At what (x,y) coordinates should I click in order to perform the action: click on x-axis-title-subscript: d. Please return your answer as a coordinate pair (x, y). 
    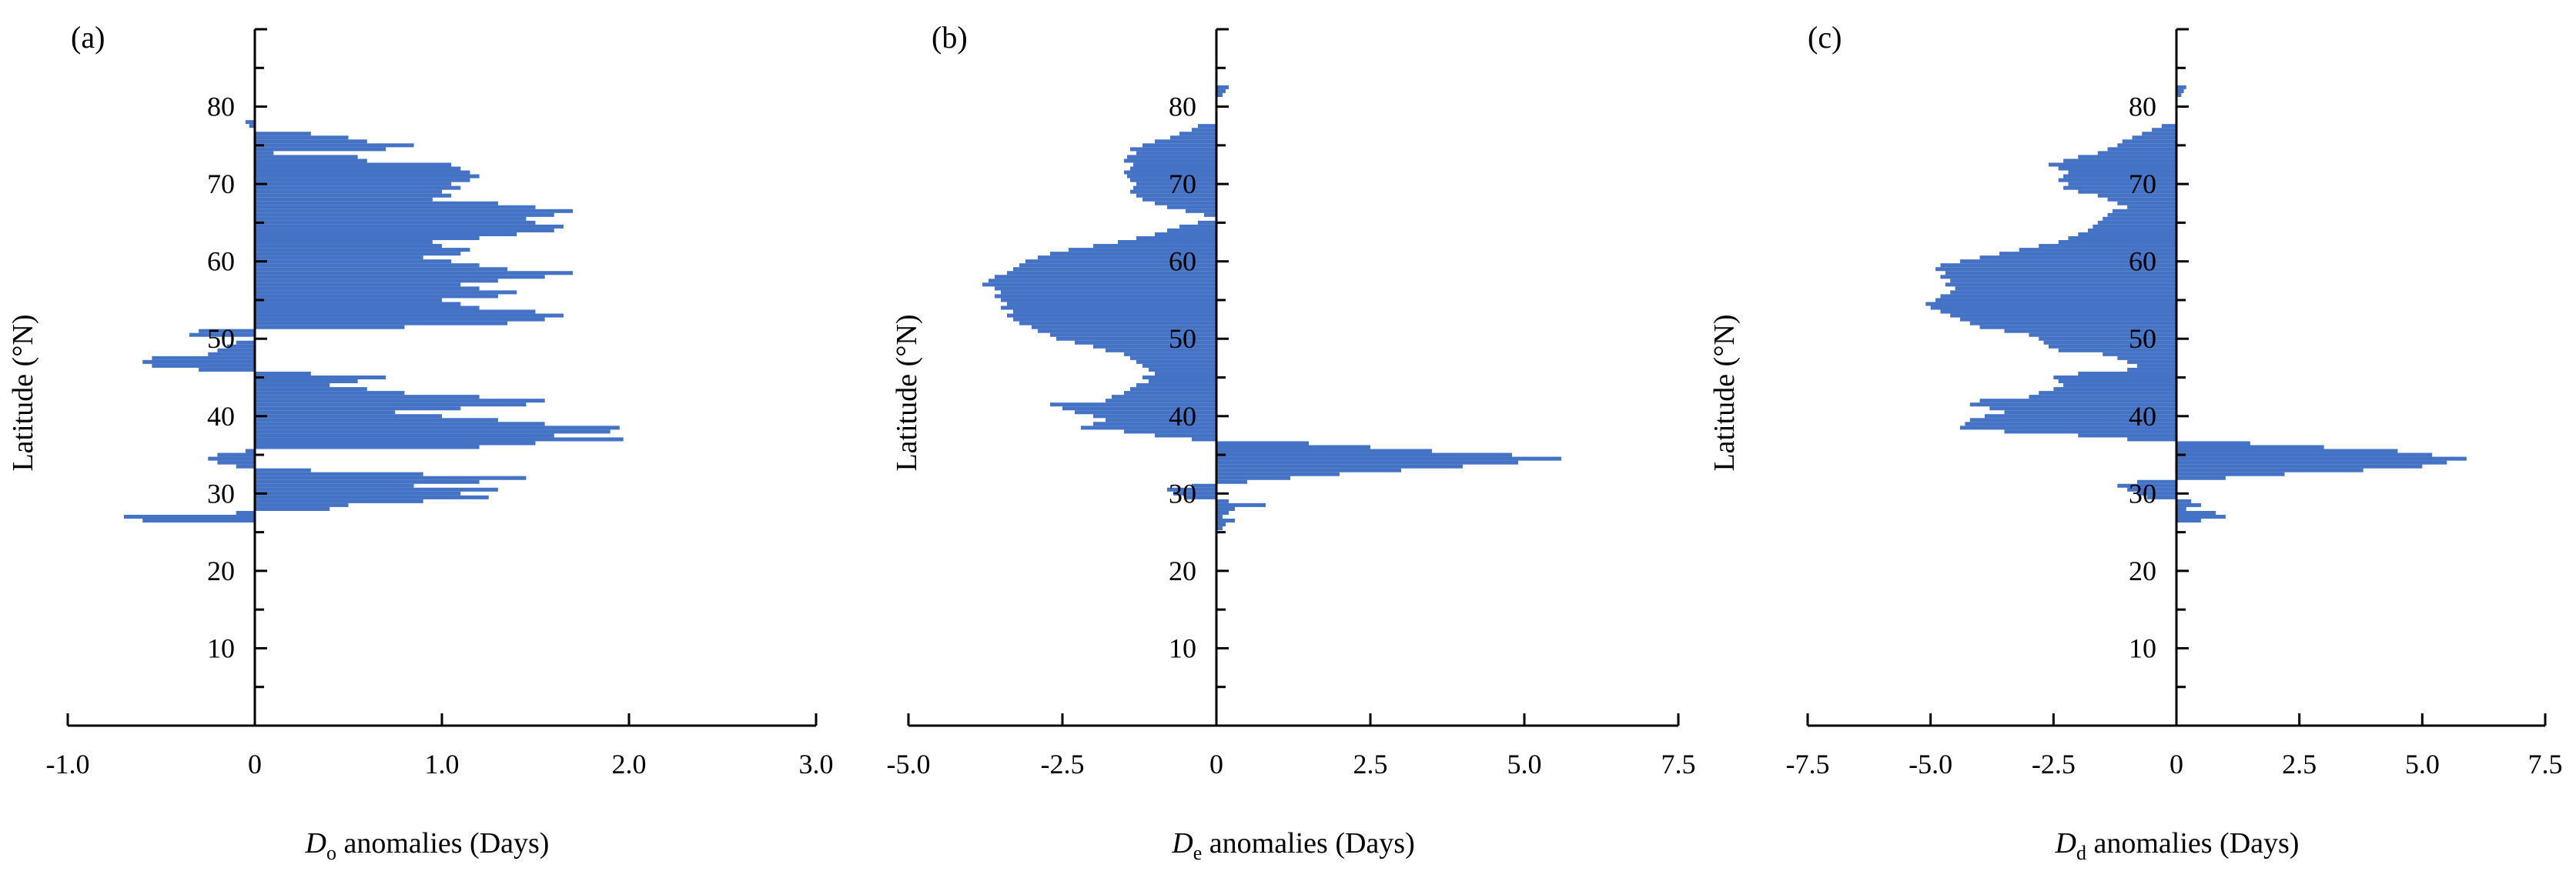
    Looking at the image, I should click on (2081, 853).